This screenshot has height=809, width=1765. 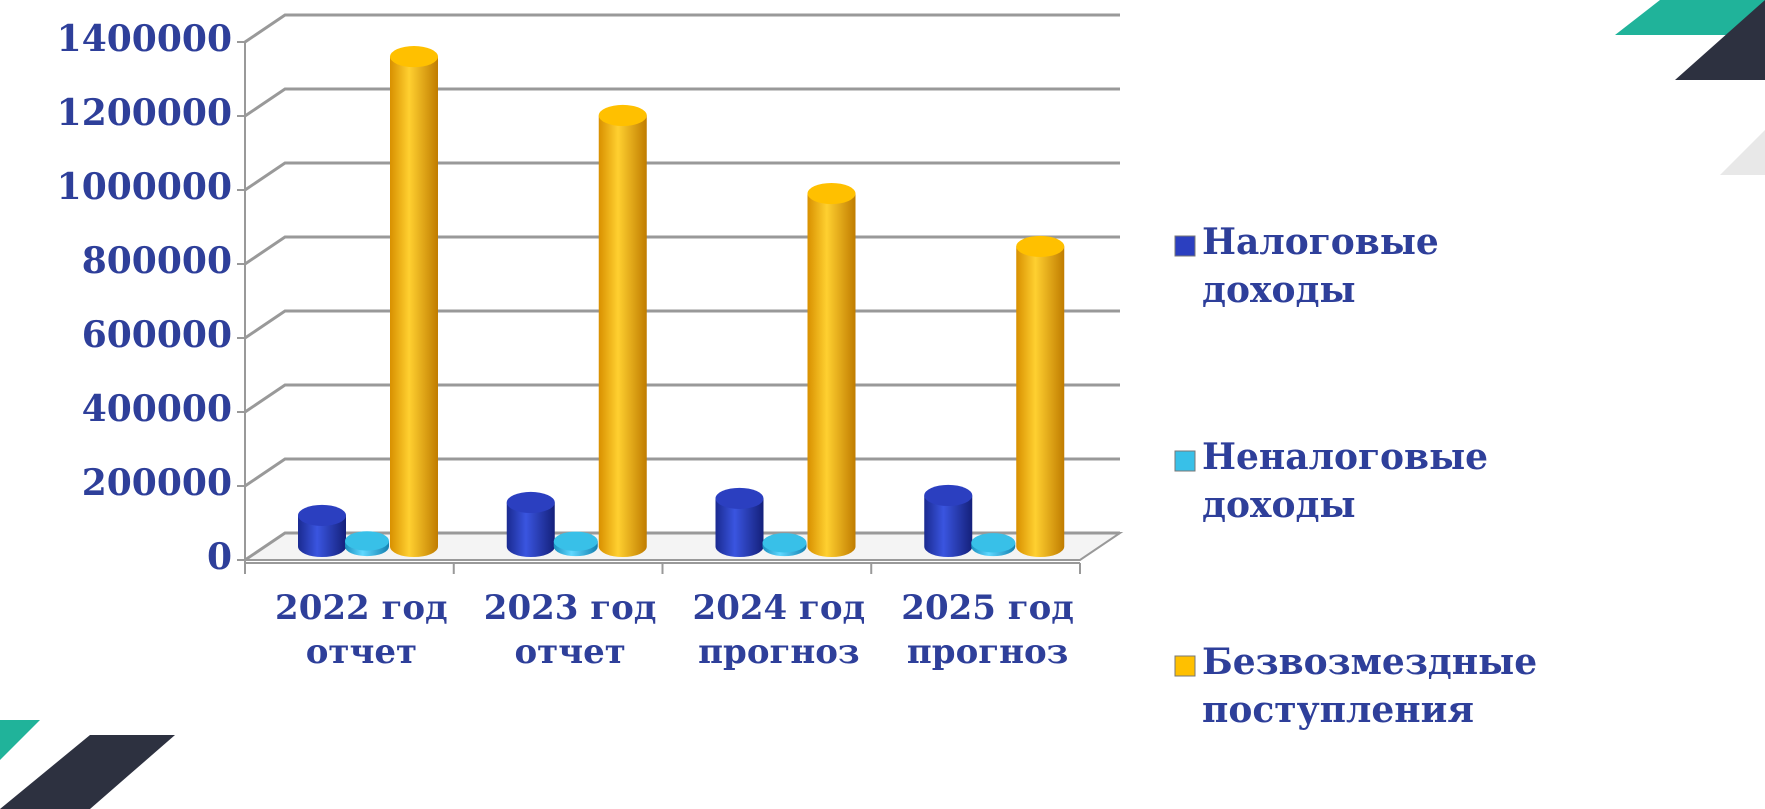 What do you see at coordinates (361, 630) in the screenshot?
I see `x-tick-label: 2022 год отчет` at bounding box center [361, 630].